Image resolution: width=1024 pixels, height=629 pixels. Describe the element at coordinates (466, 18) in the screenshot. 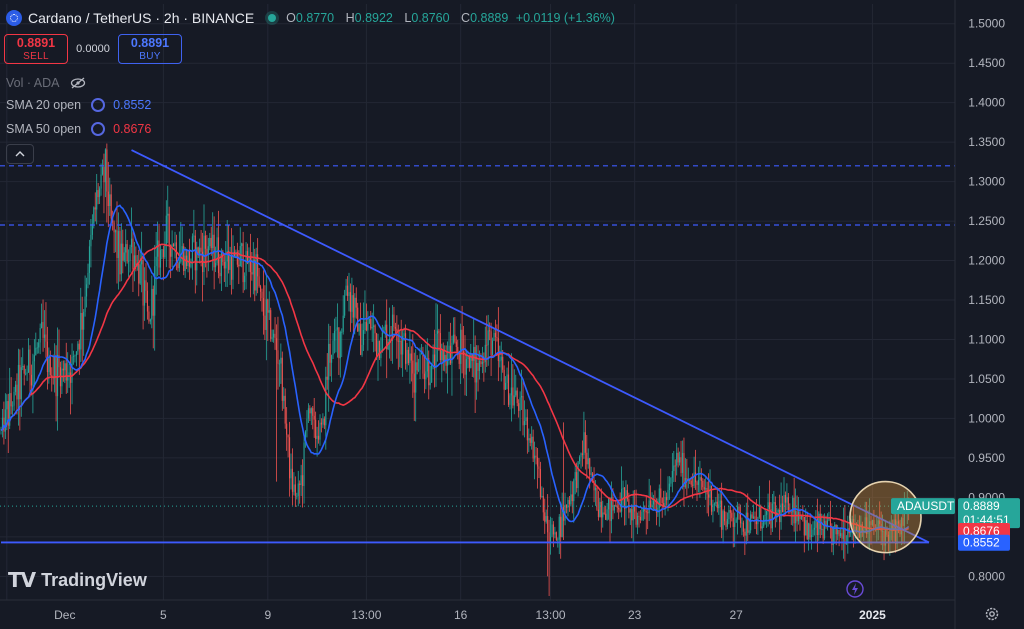

I see `close-label: C` at that location.